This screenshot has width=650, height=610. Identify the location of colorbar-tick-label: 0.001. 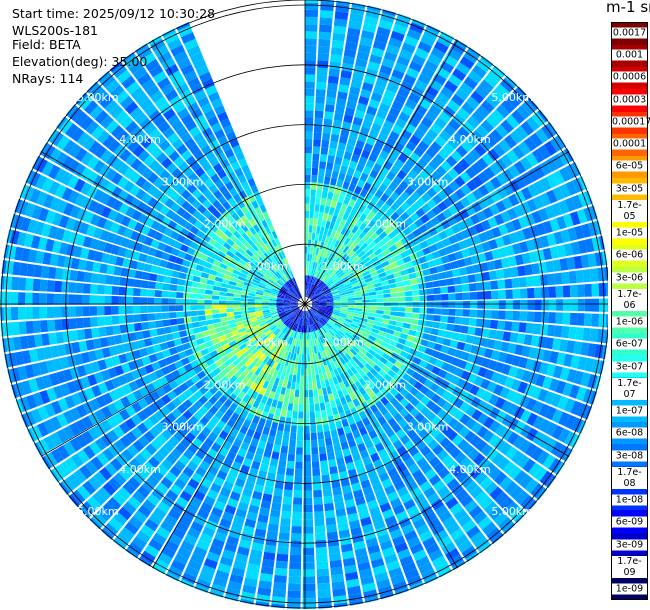
(629, 55).